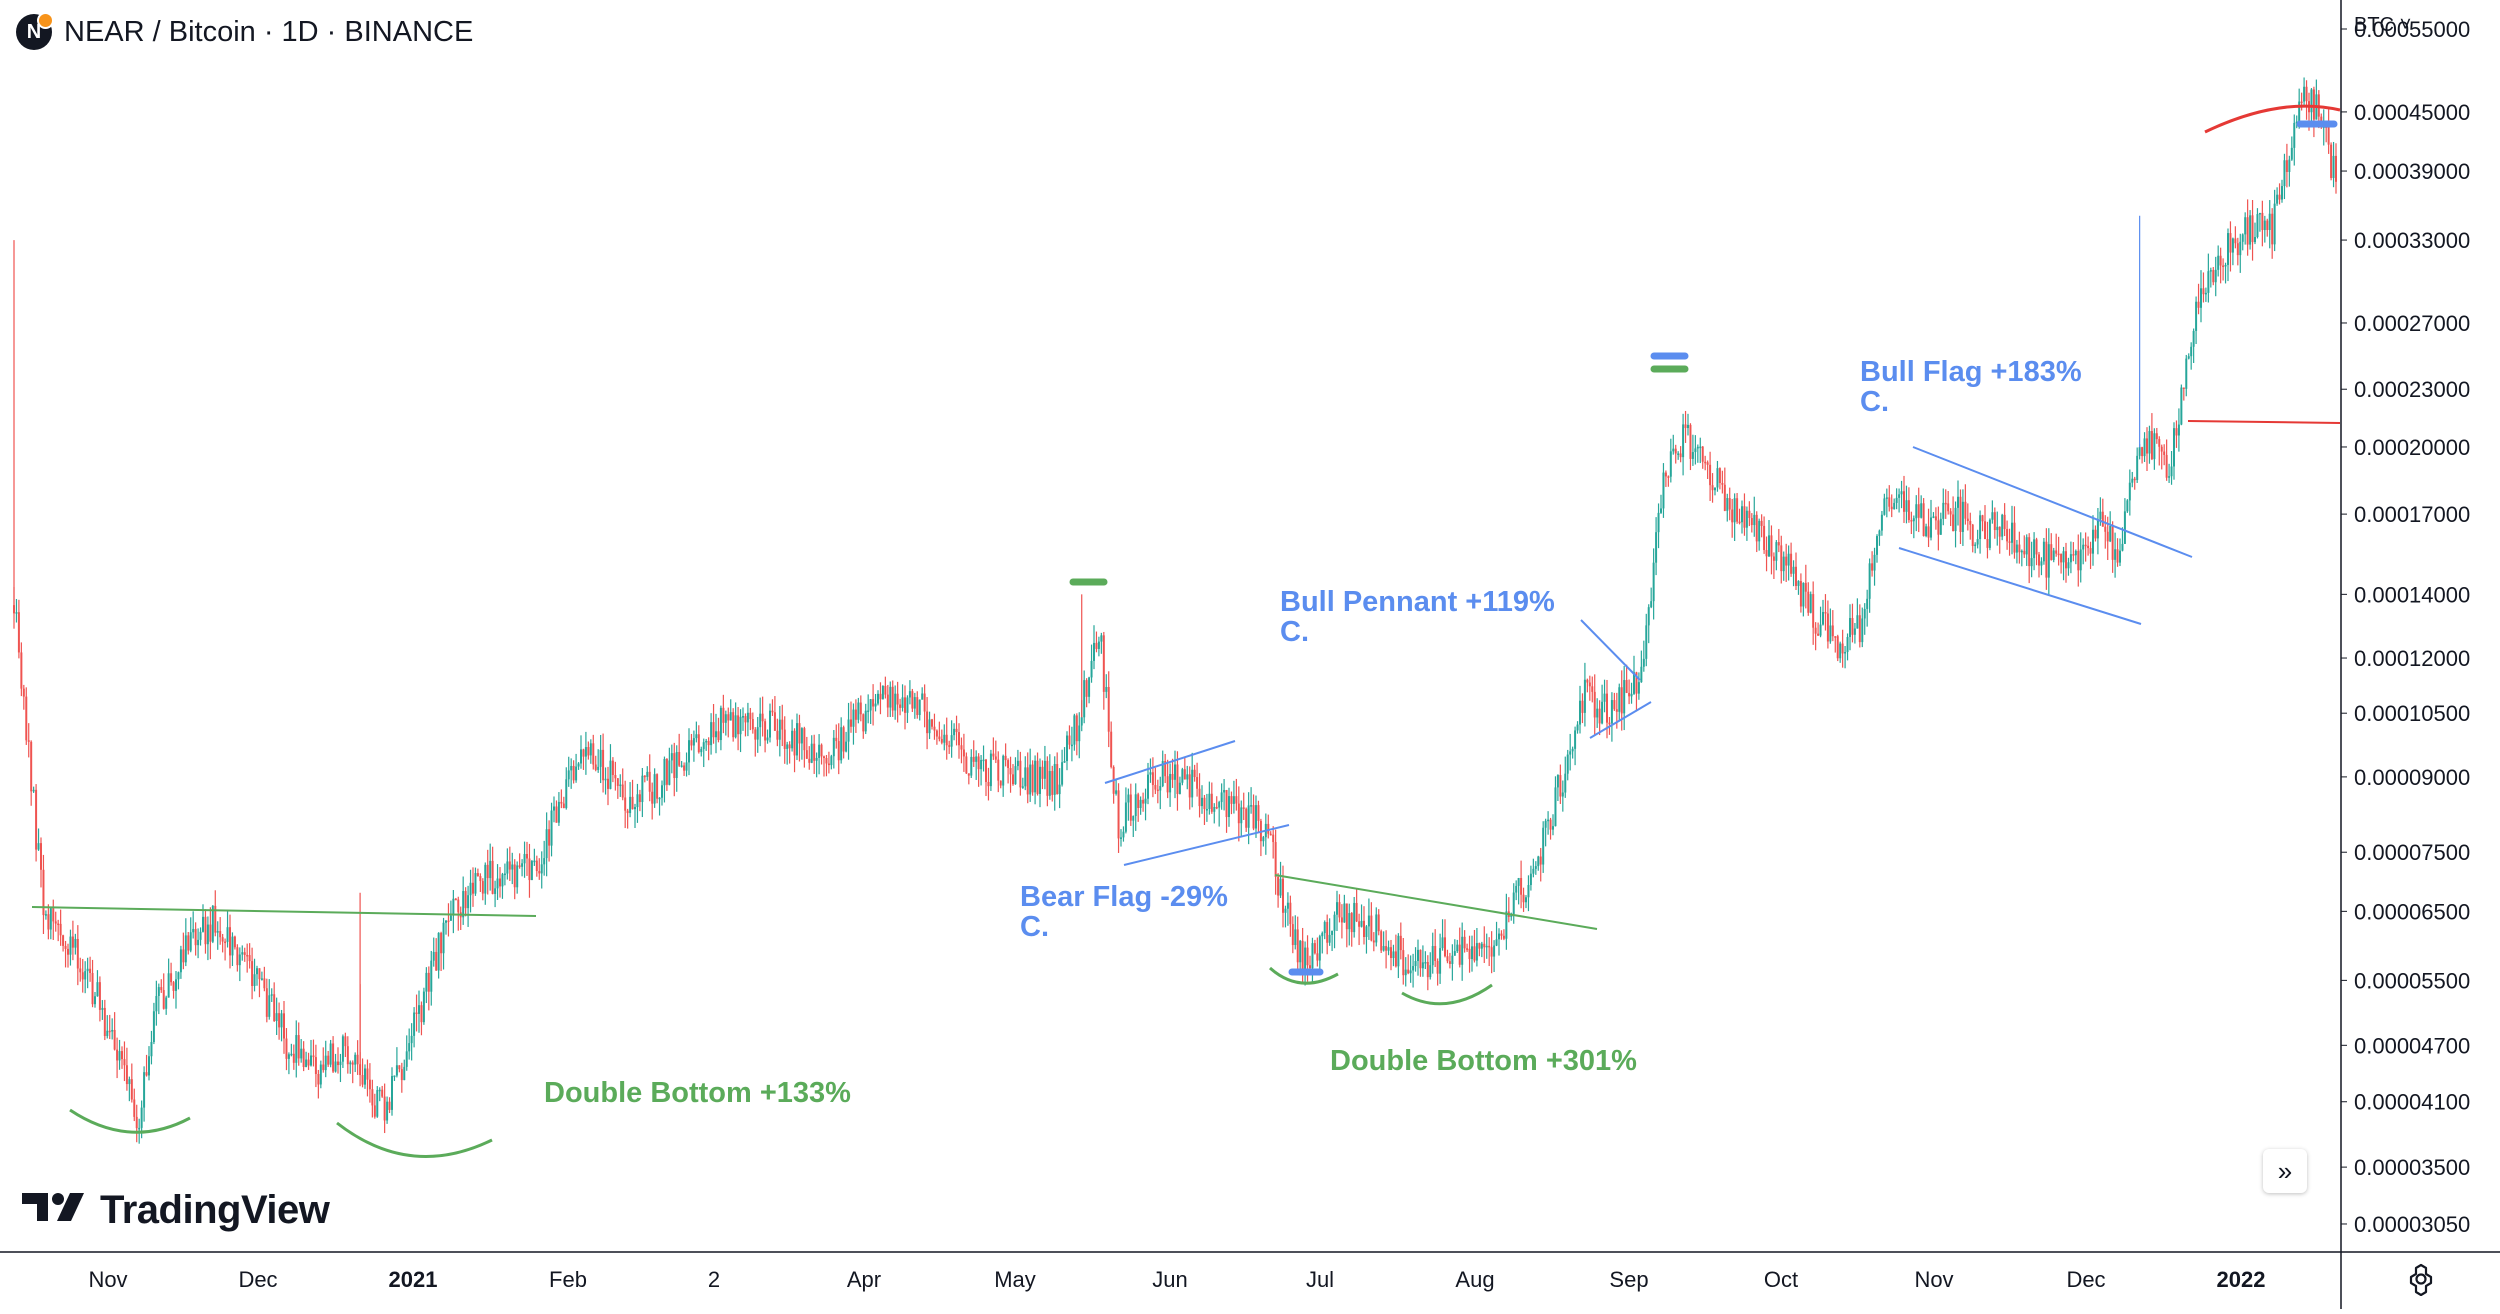 The image size is (2500, 1314). What do you see at coordinates (1436, 902) in the screenshot?
I see `neckline` at bounding box center [1436, 902].